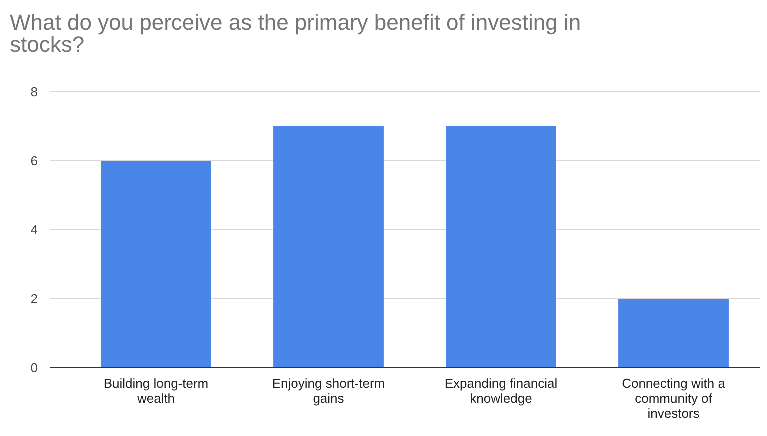  What do you see at coordinates (34, 230) in the screenshot?
I see `y-tick-label: 4` at bounding box center [34, 230].